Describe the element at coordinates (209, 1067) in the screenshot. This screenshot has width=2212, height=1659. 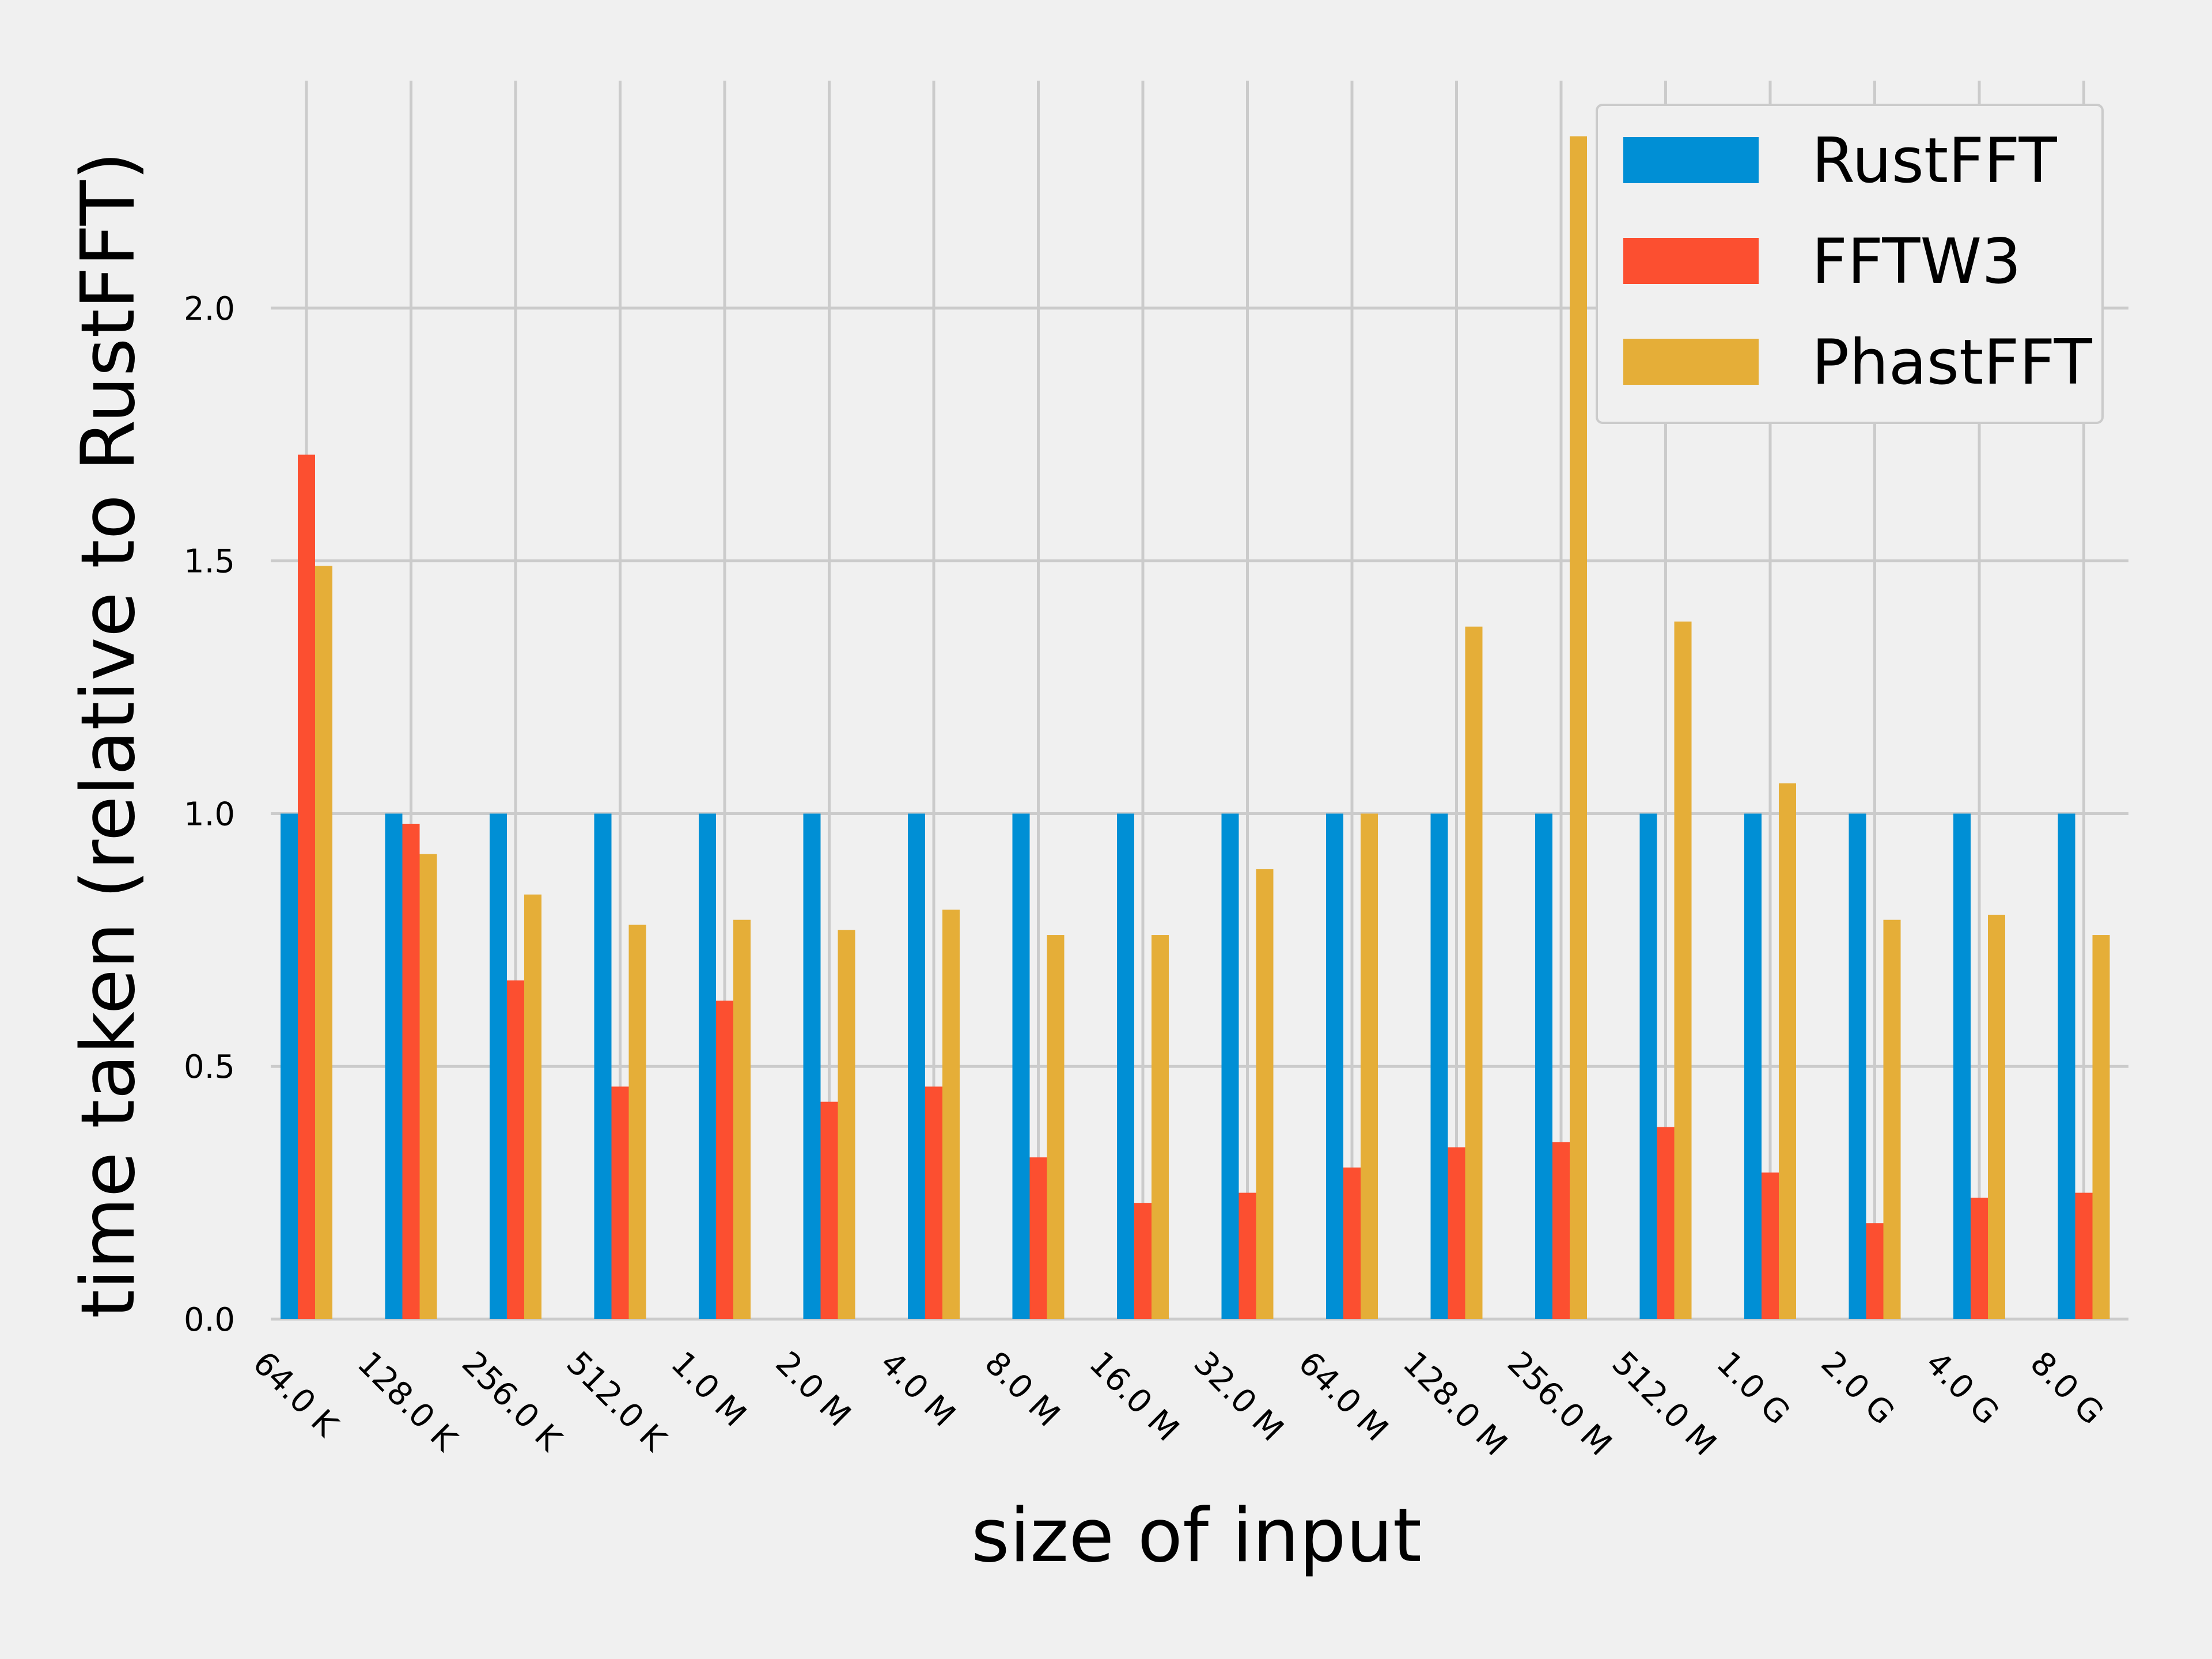
I see `y-tick-label: 0.5` at that location.